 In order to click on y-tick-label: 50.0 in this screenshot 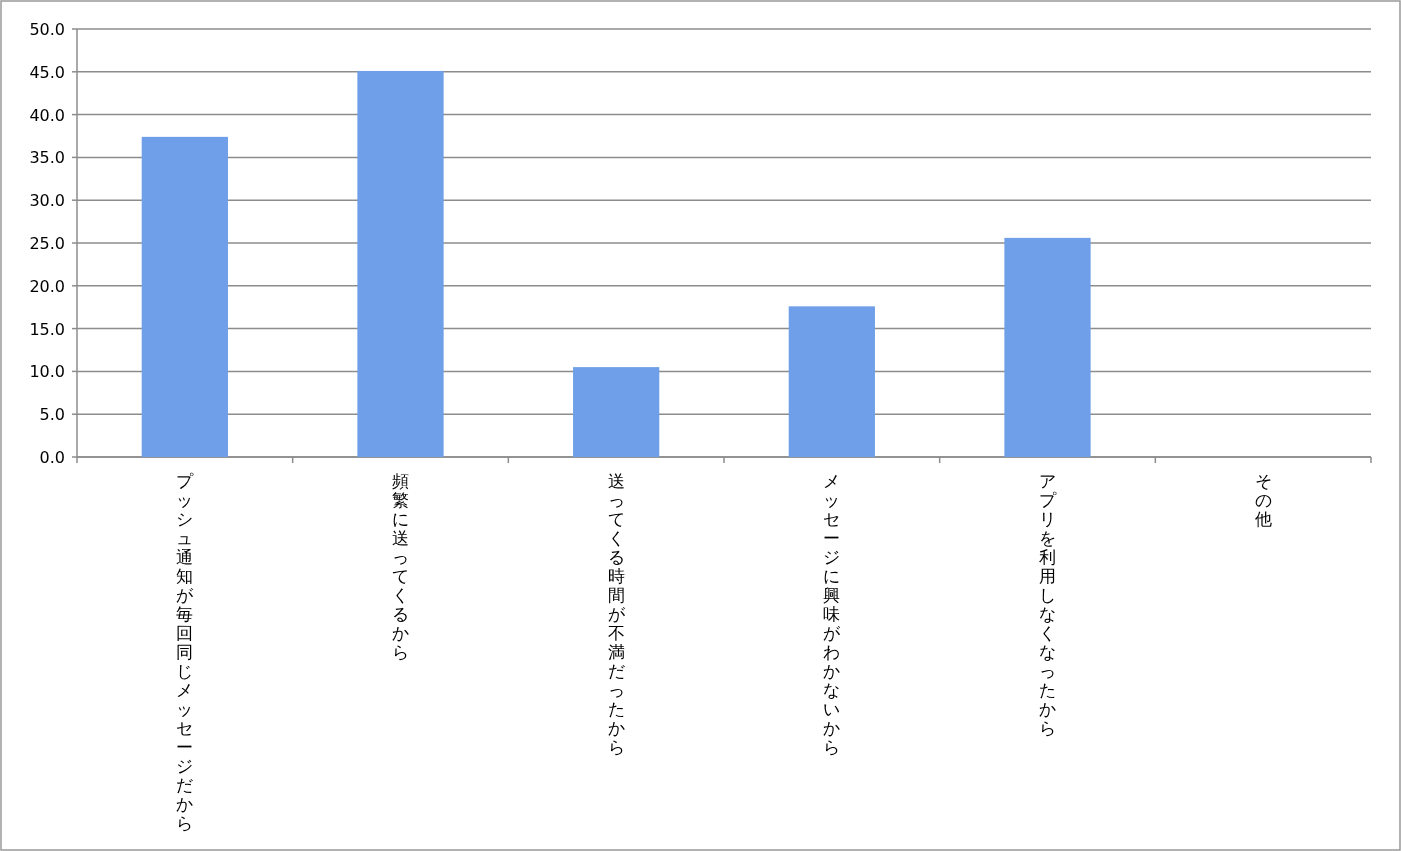, I will do `click(47, 29)`.